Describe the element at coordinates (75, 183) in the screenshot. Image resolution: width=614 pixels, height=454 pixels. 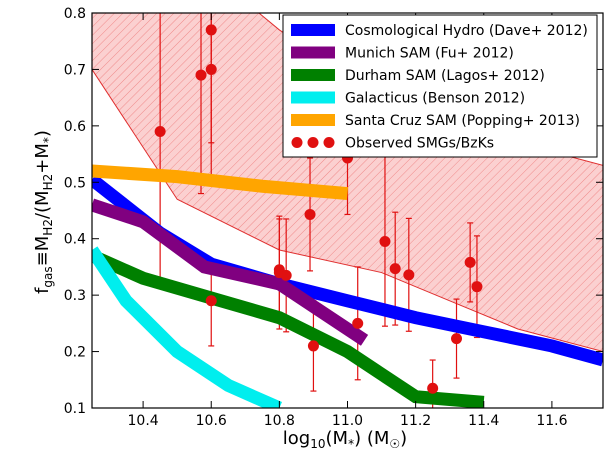
I see `y-tick-label-4: 0.5` at that location.